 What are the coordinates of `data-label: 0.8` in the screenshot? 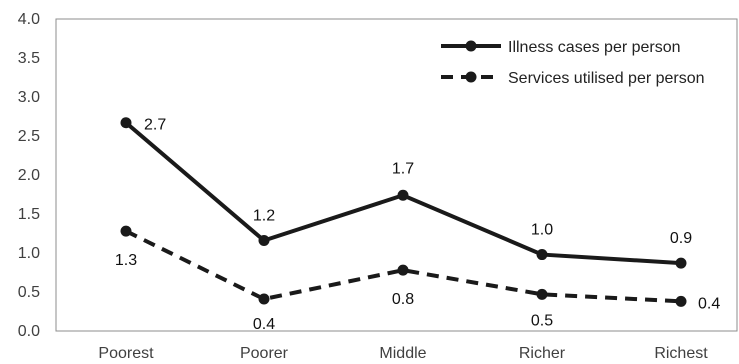 It's located at (403, 299).